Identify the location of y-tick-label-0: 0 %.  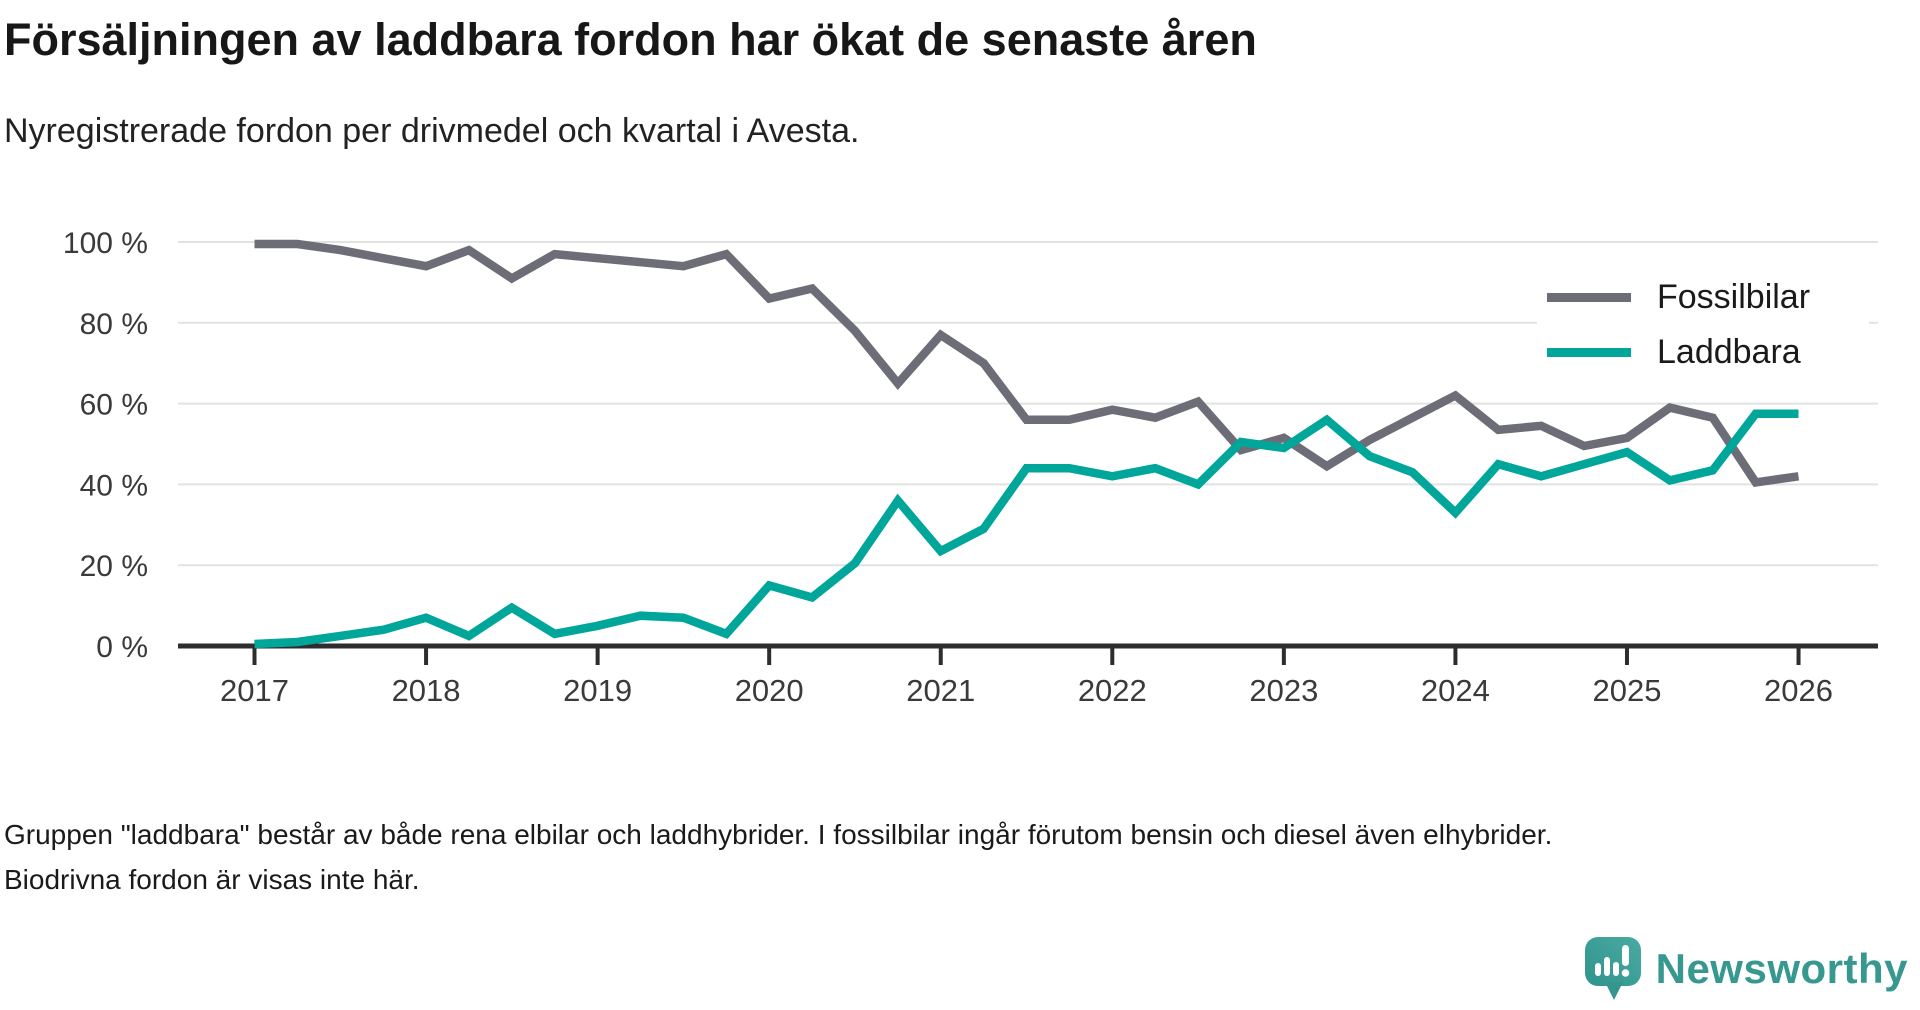
(122, 647).